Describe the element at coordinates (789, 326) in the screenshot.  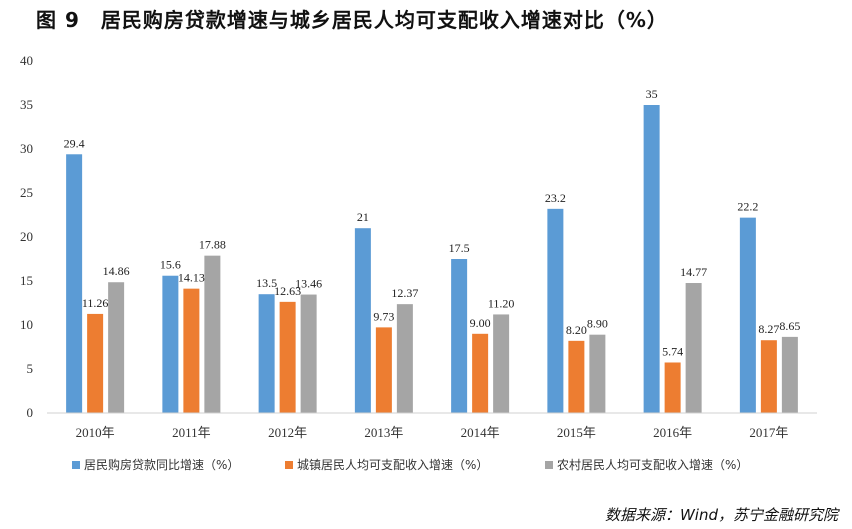
I see `data-label: 8.65` at that location.